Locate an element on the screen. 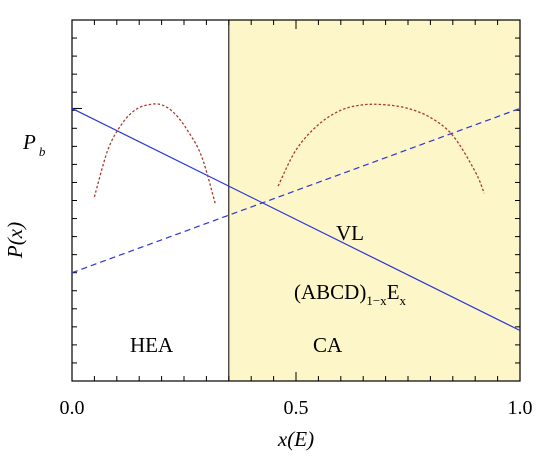 The height and width of the screenshot is (467, 550). region-label-hea: HEA is located at coordinates (152, 345).